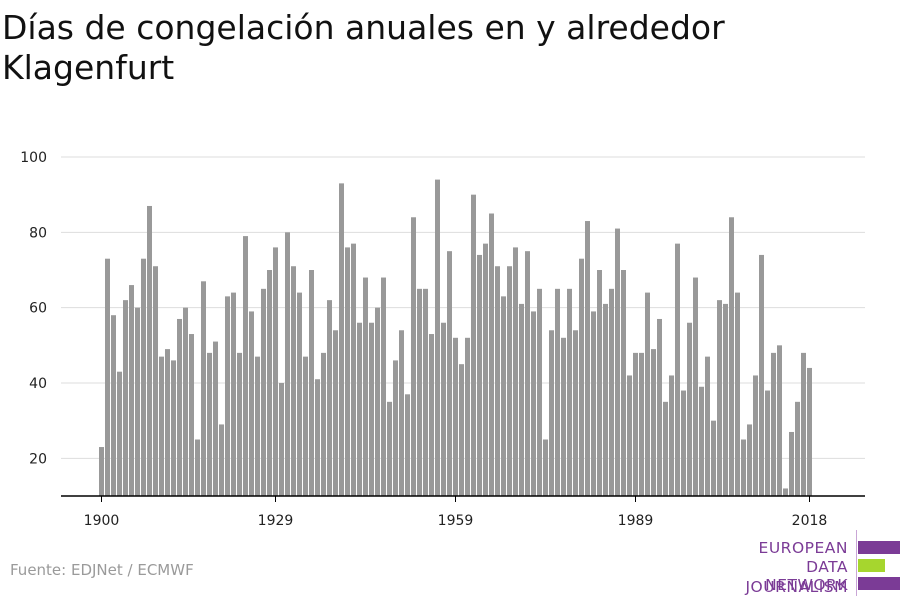 This screenshot has width=900, height=600. What do you see at coordinates (463, 512) in the screenshot?
I see `x-axis: 1900 1929 1959 1989 2018` at bounding box center [463, 512].